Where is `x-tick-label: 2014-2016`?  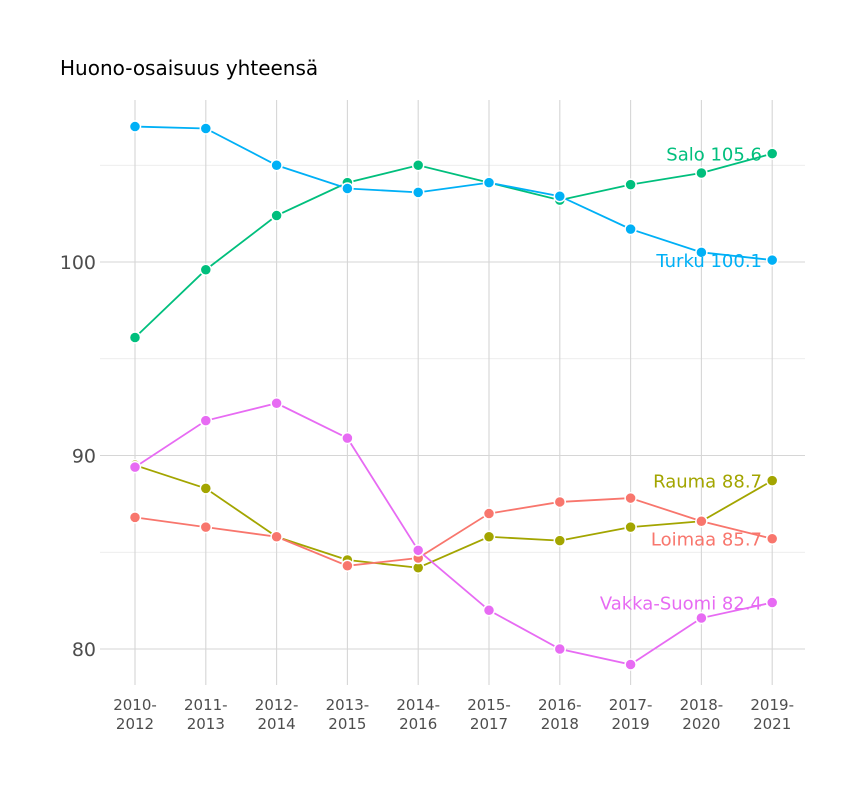
x-tick-label: 2014-2016 is located at coordinates (418, 714).